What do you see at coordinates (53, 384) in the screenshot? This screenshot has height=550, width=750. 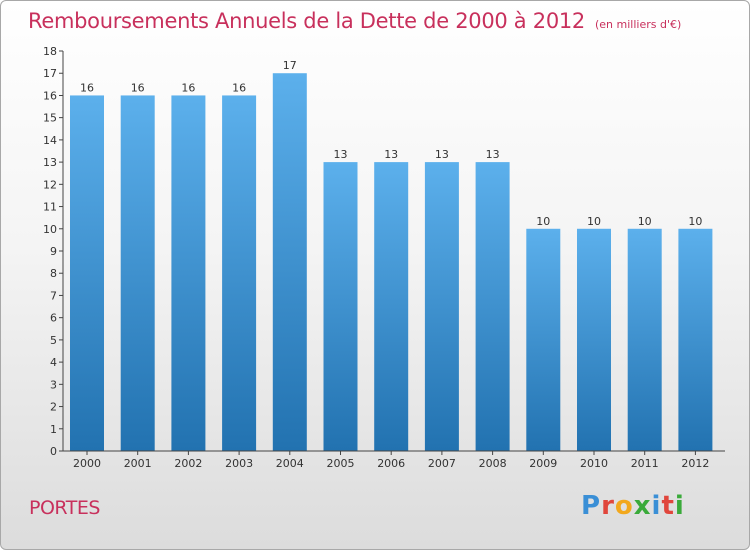 I see `y-tick-label: 3` at bounding box center [53, 384].